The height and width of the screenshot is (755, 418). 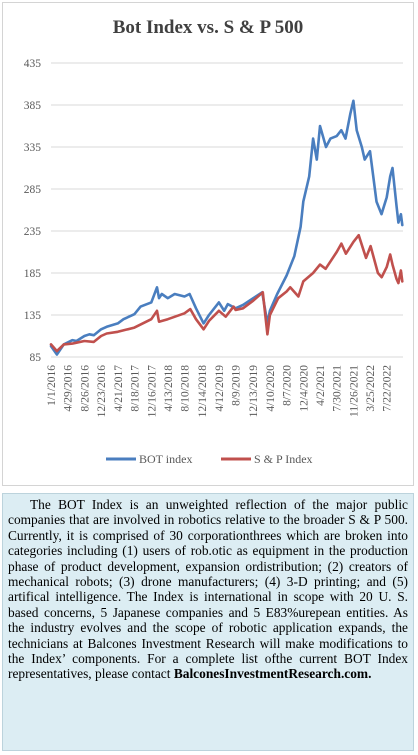 What do you see at coordinates (135, 388) in the screenshot?
I see `x-tick-label: 8/18/2017` at bounding box center [135, 388].